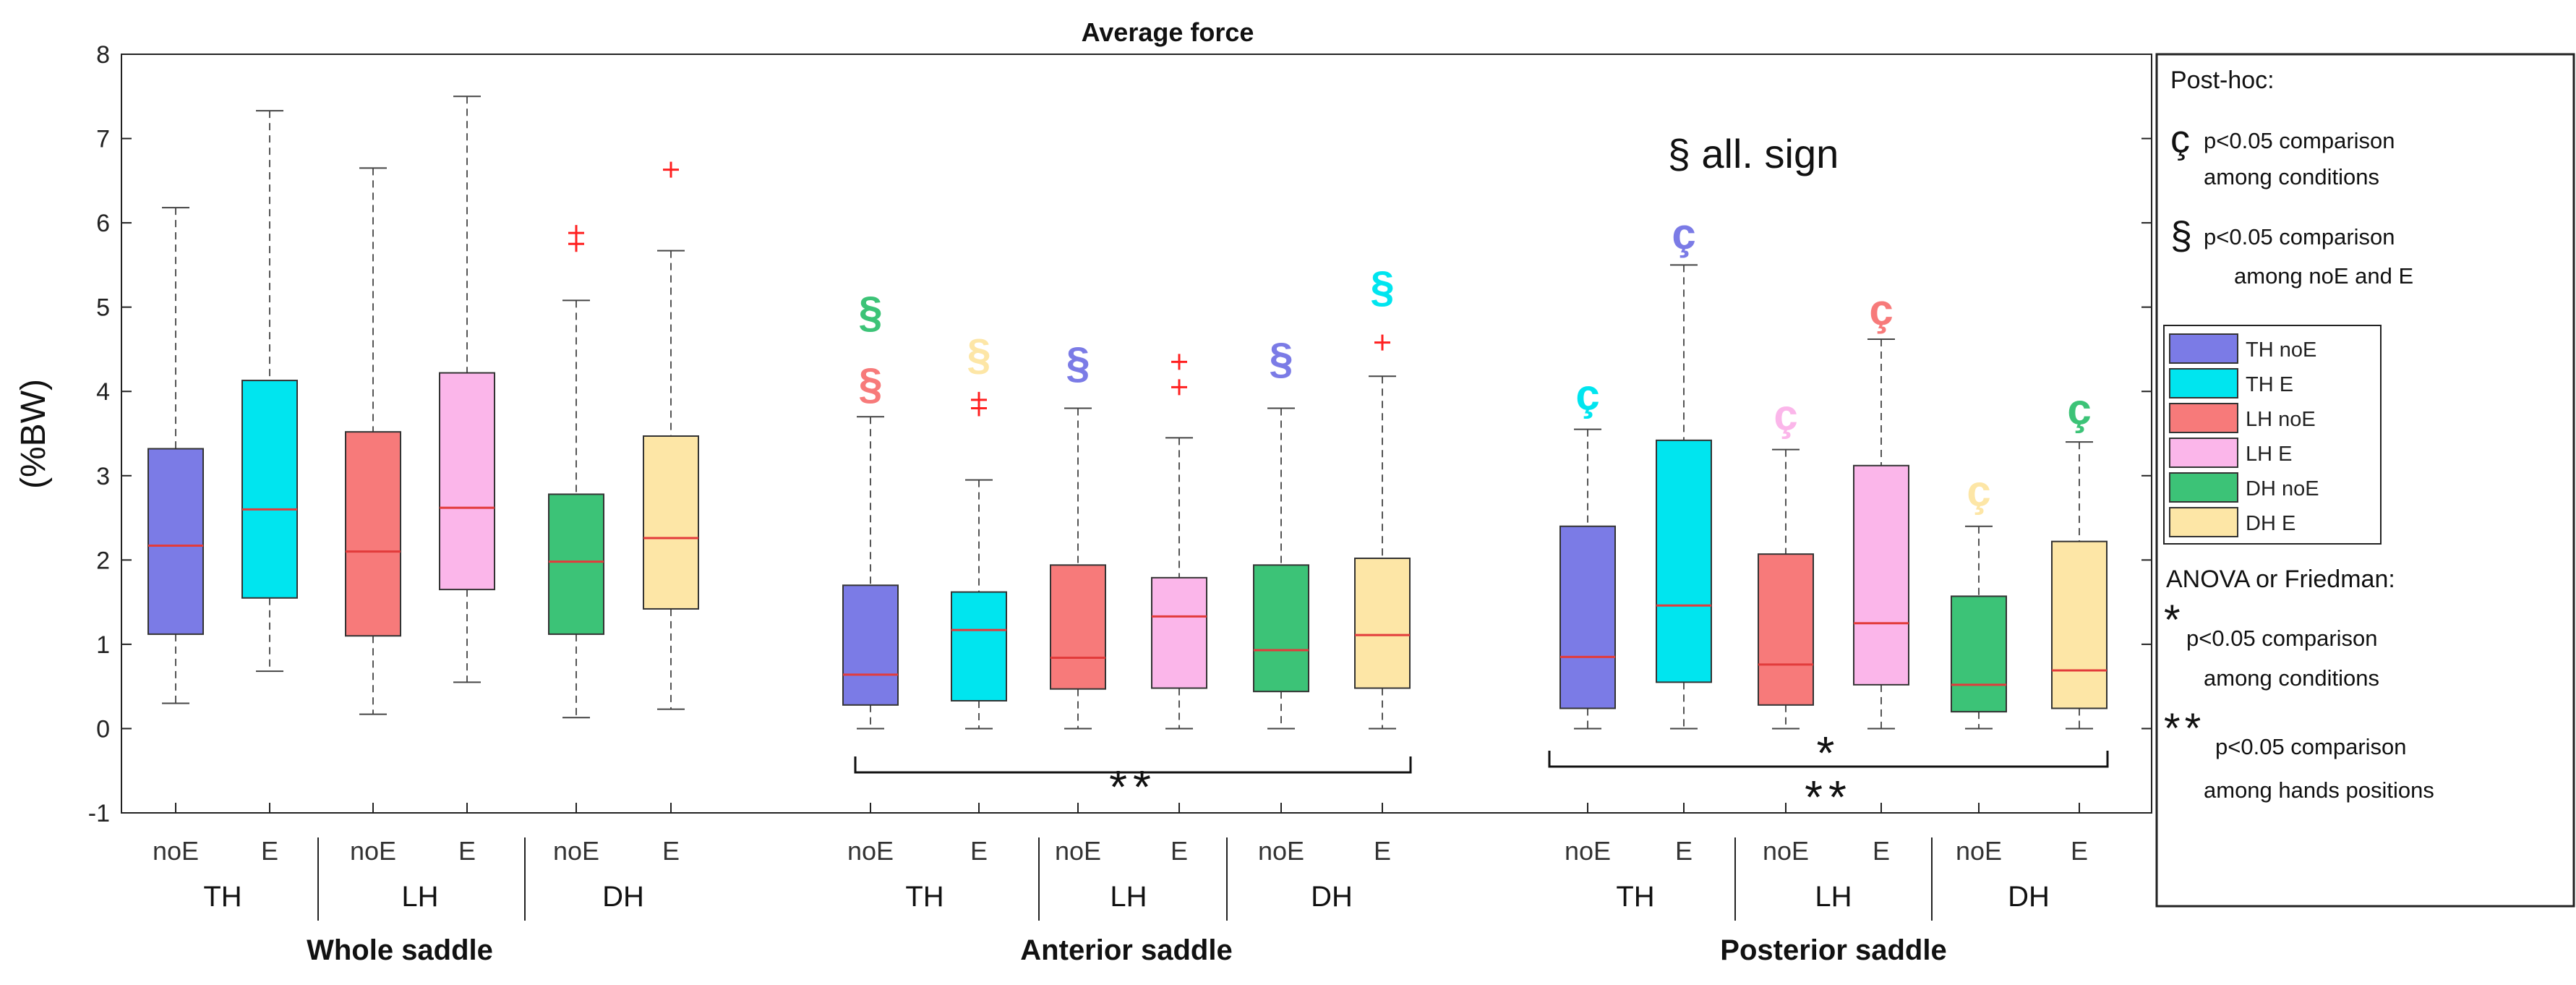 Image resolution: width=2576 pixels, height=985 pixels. Describe the element at coordinates (175, 455) in the screenshot. I see `box-whole-saddle-th-noe` at that location.